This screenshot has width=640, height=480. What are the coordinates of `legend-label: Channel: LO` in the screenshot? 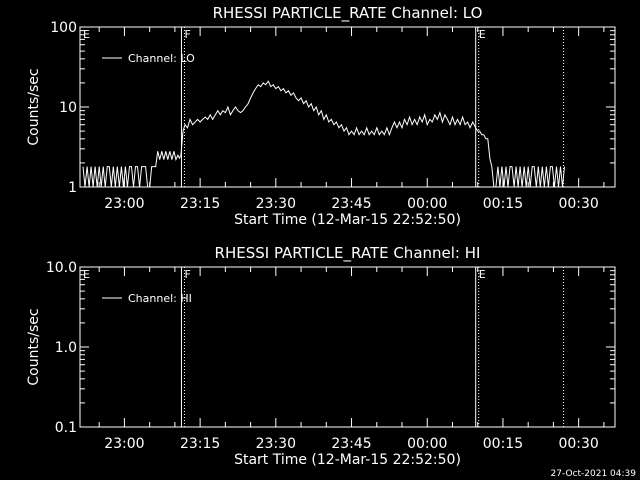 It's located at (161, 58).